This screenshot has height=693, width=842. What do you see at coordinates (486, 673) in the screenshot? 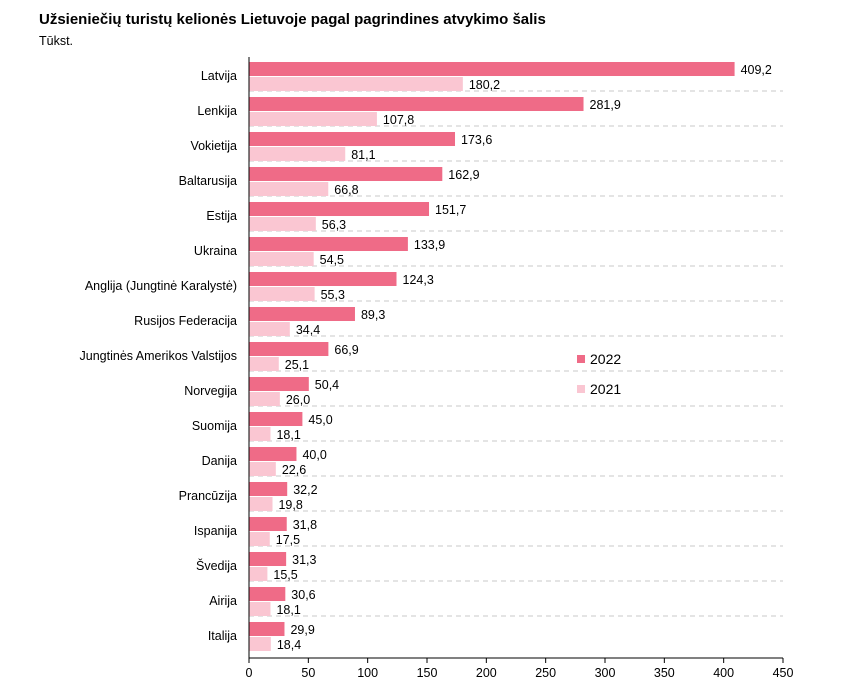
I see `x-tick-label: 200` at bounding box center [486, 673].